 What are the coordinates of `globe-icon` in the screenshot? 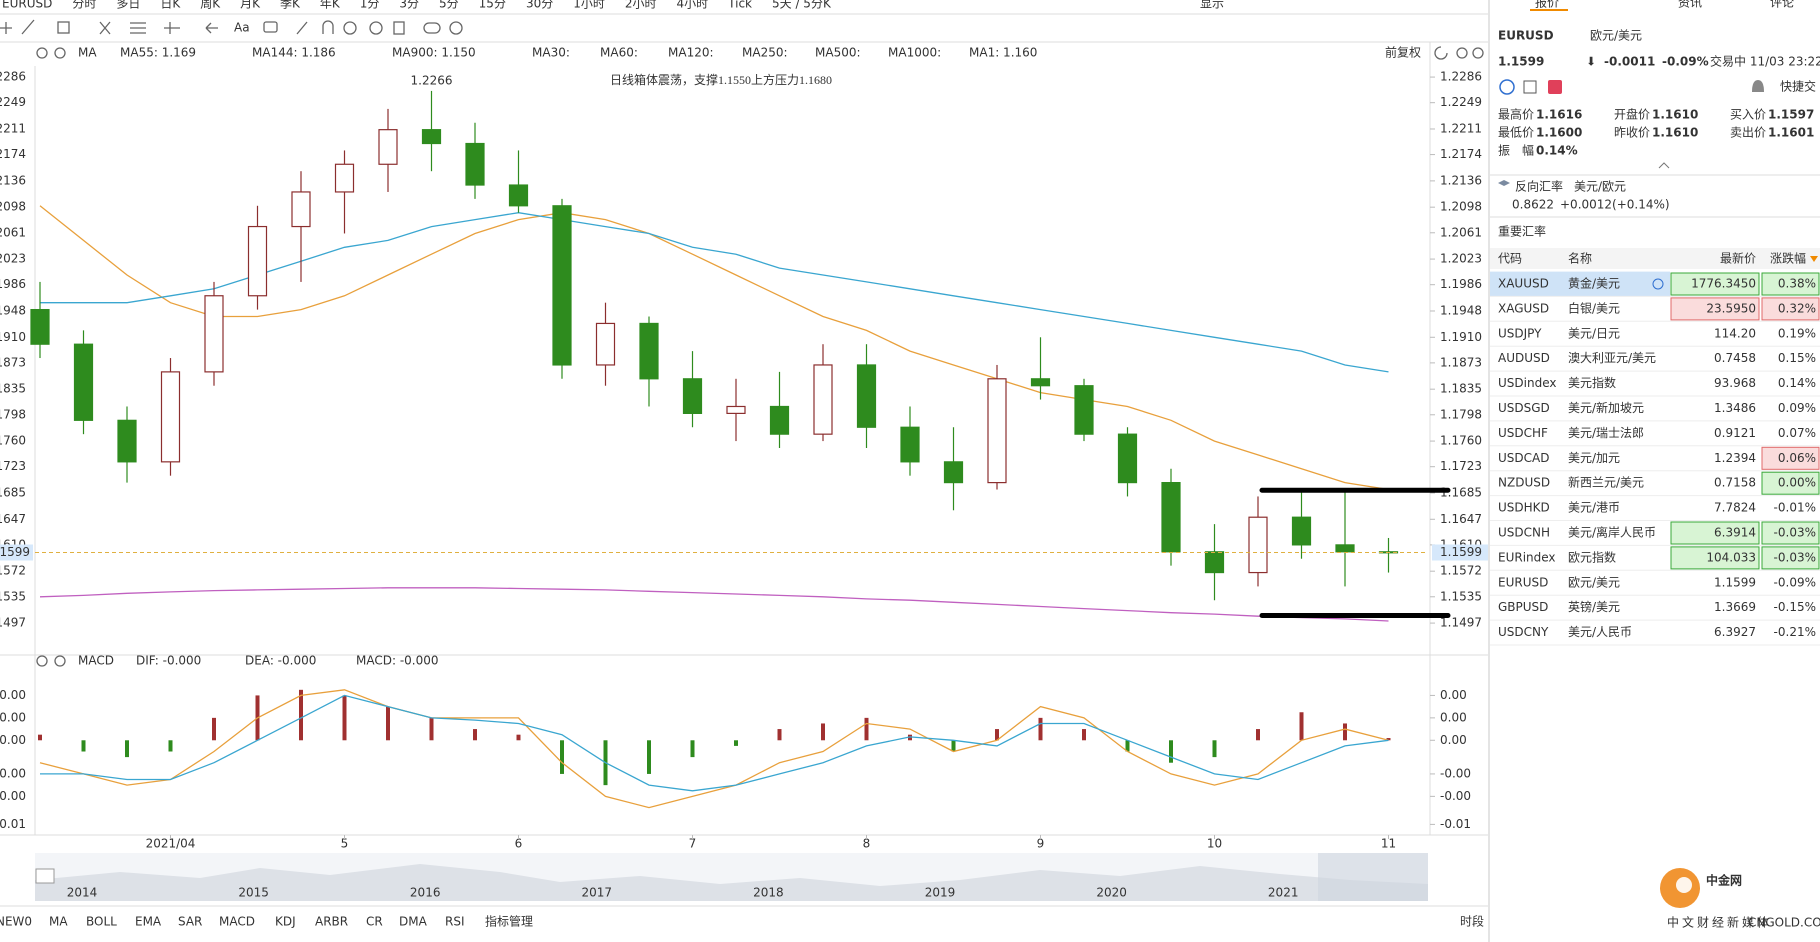 It's located at (1507, 87).